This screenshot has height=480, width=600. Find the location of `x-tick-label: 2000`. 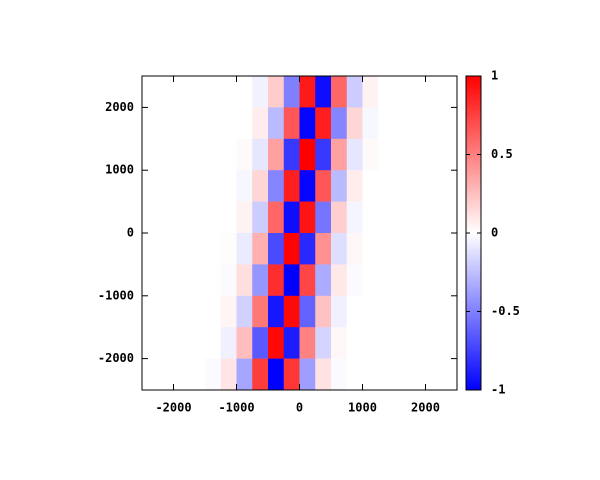

x-tick-label: 2000 is located at coordinates (425, 408).